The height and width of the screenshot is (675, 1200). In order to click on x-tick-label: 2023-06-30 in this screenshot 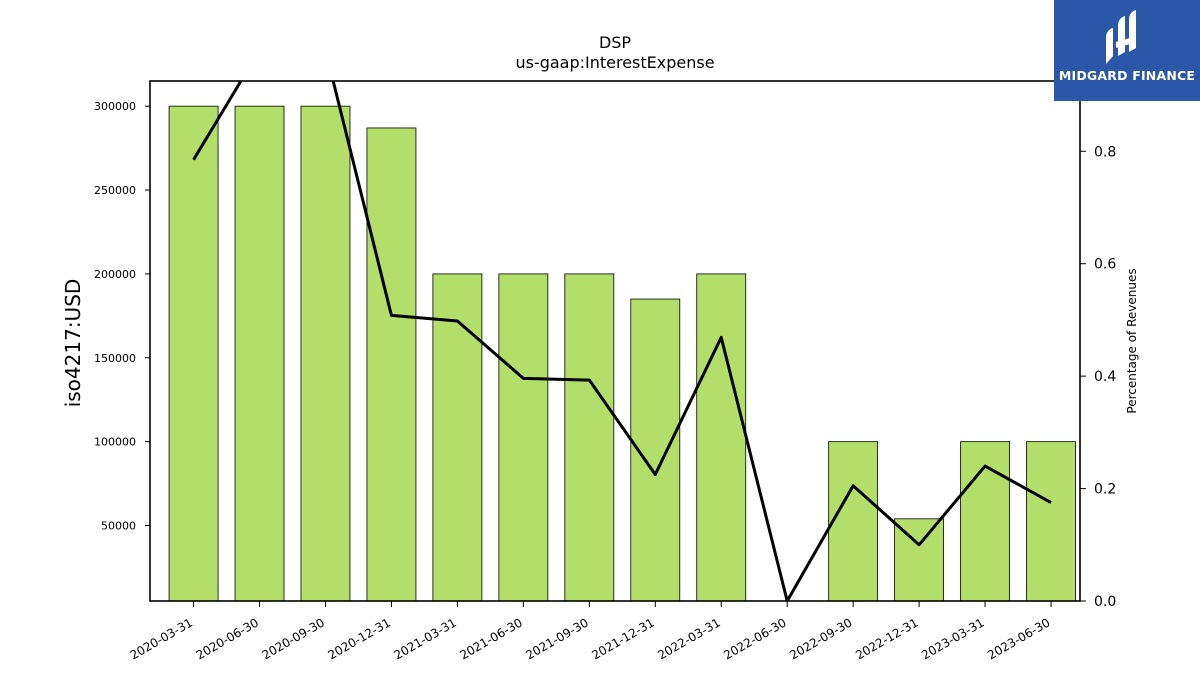, I will do `click(1018, 638)`.